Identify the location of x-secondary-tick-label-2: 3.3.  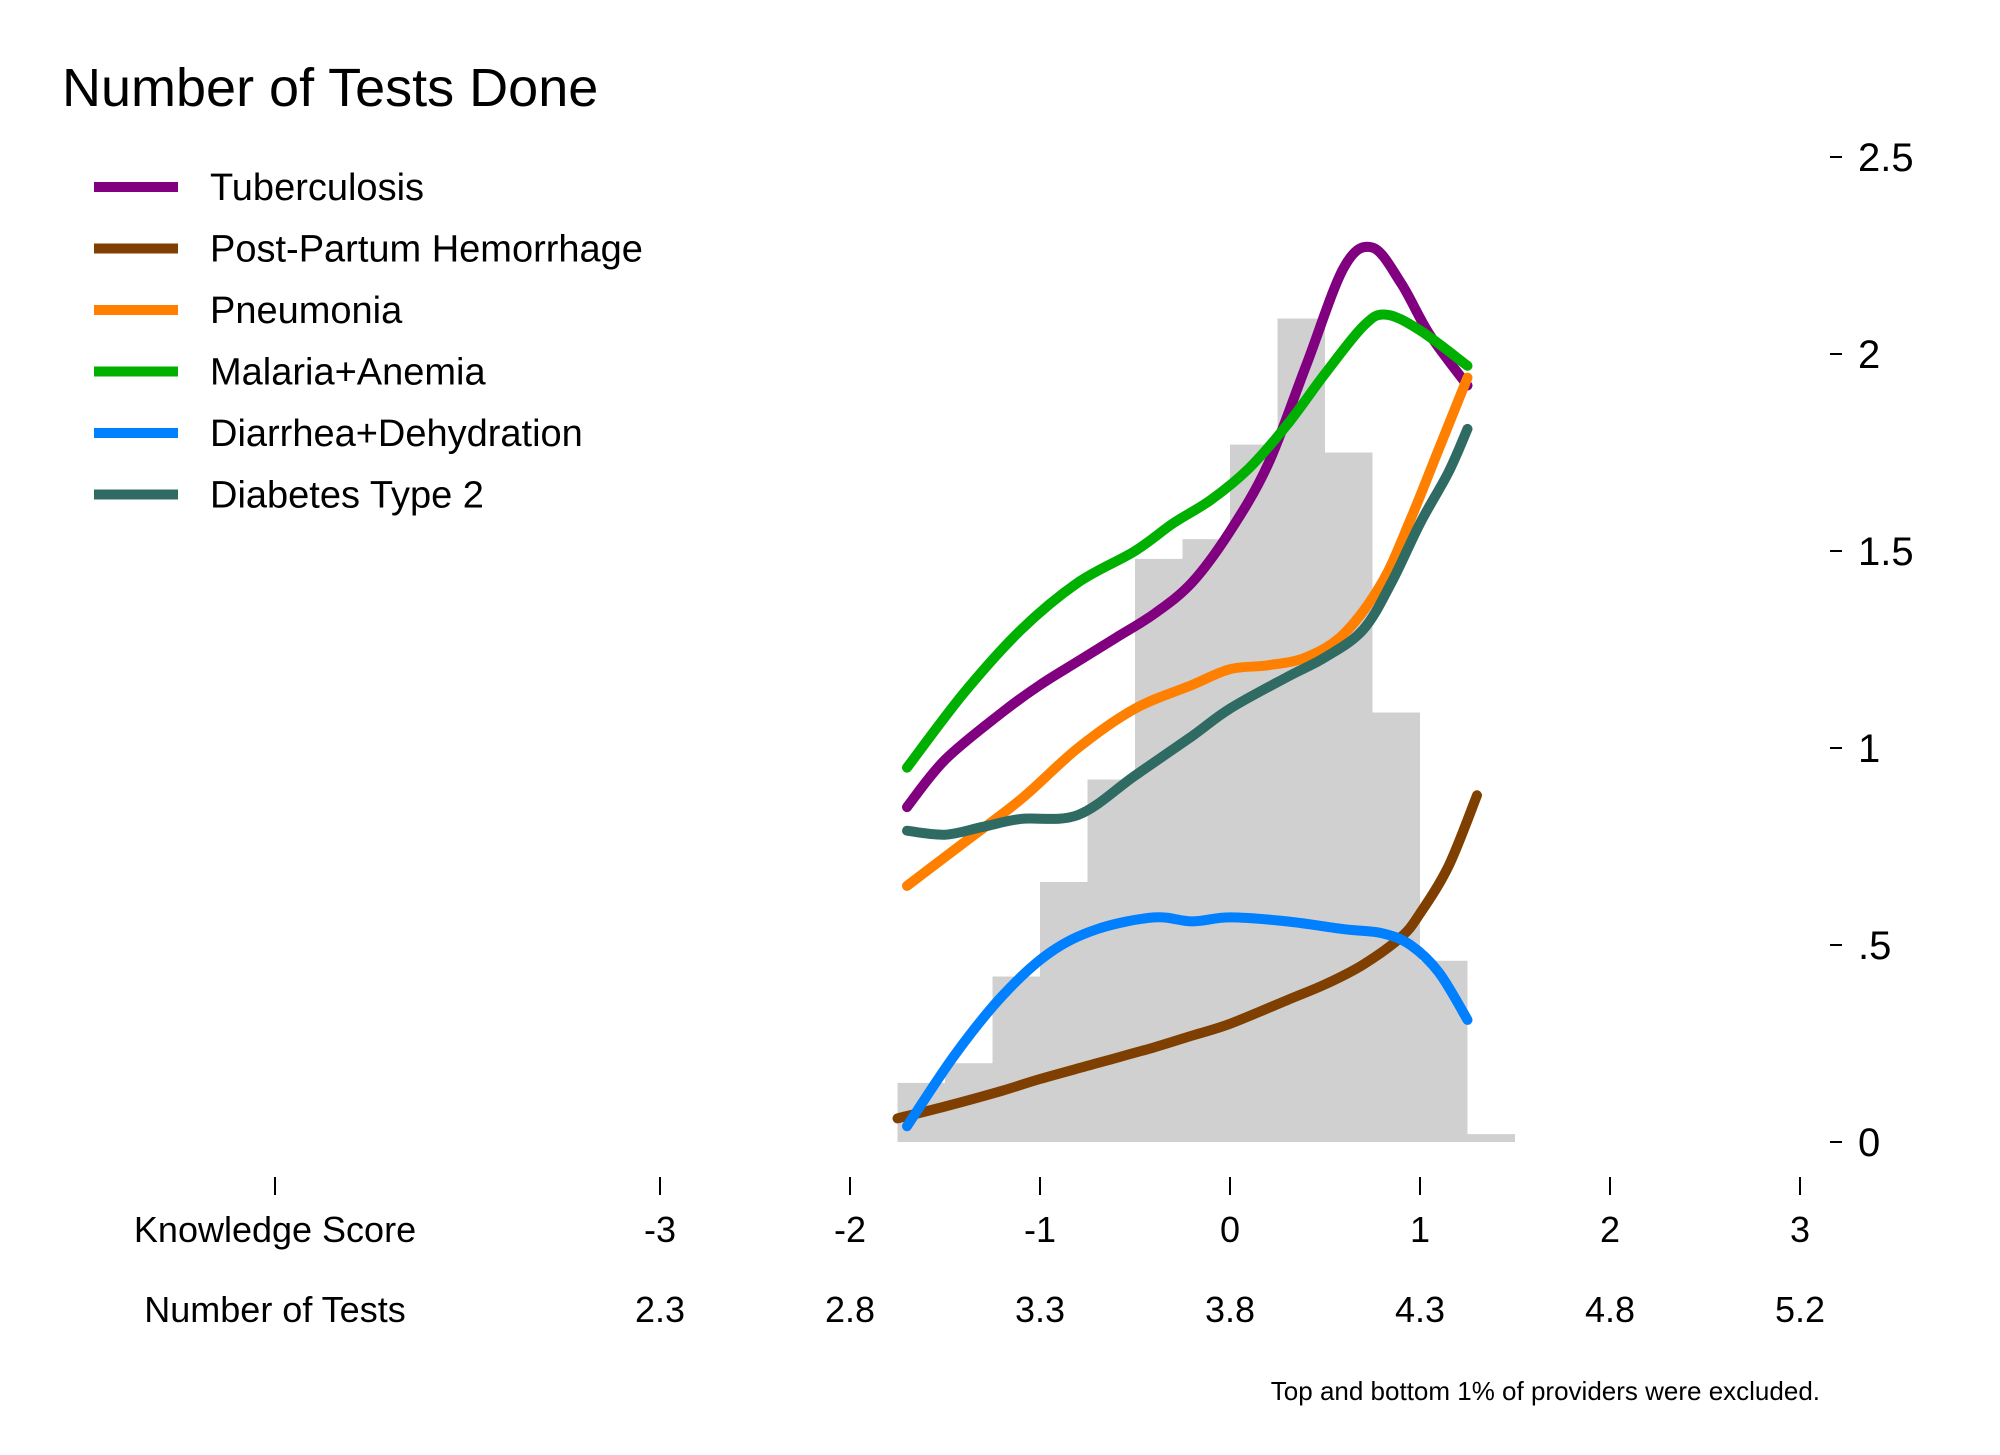
(1040, 1309).